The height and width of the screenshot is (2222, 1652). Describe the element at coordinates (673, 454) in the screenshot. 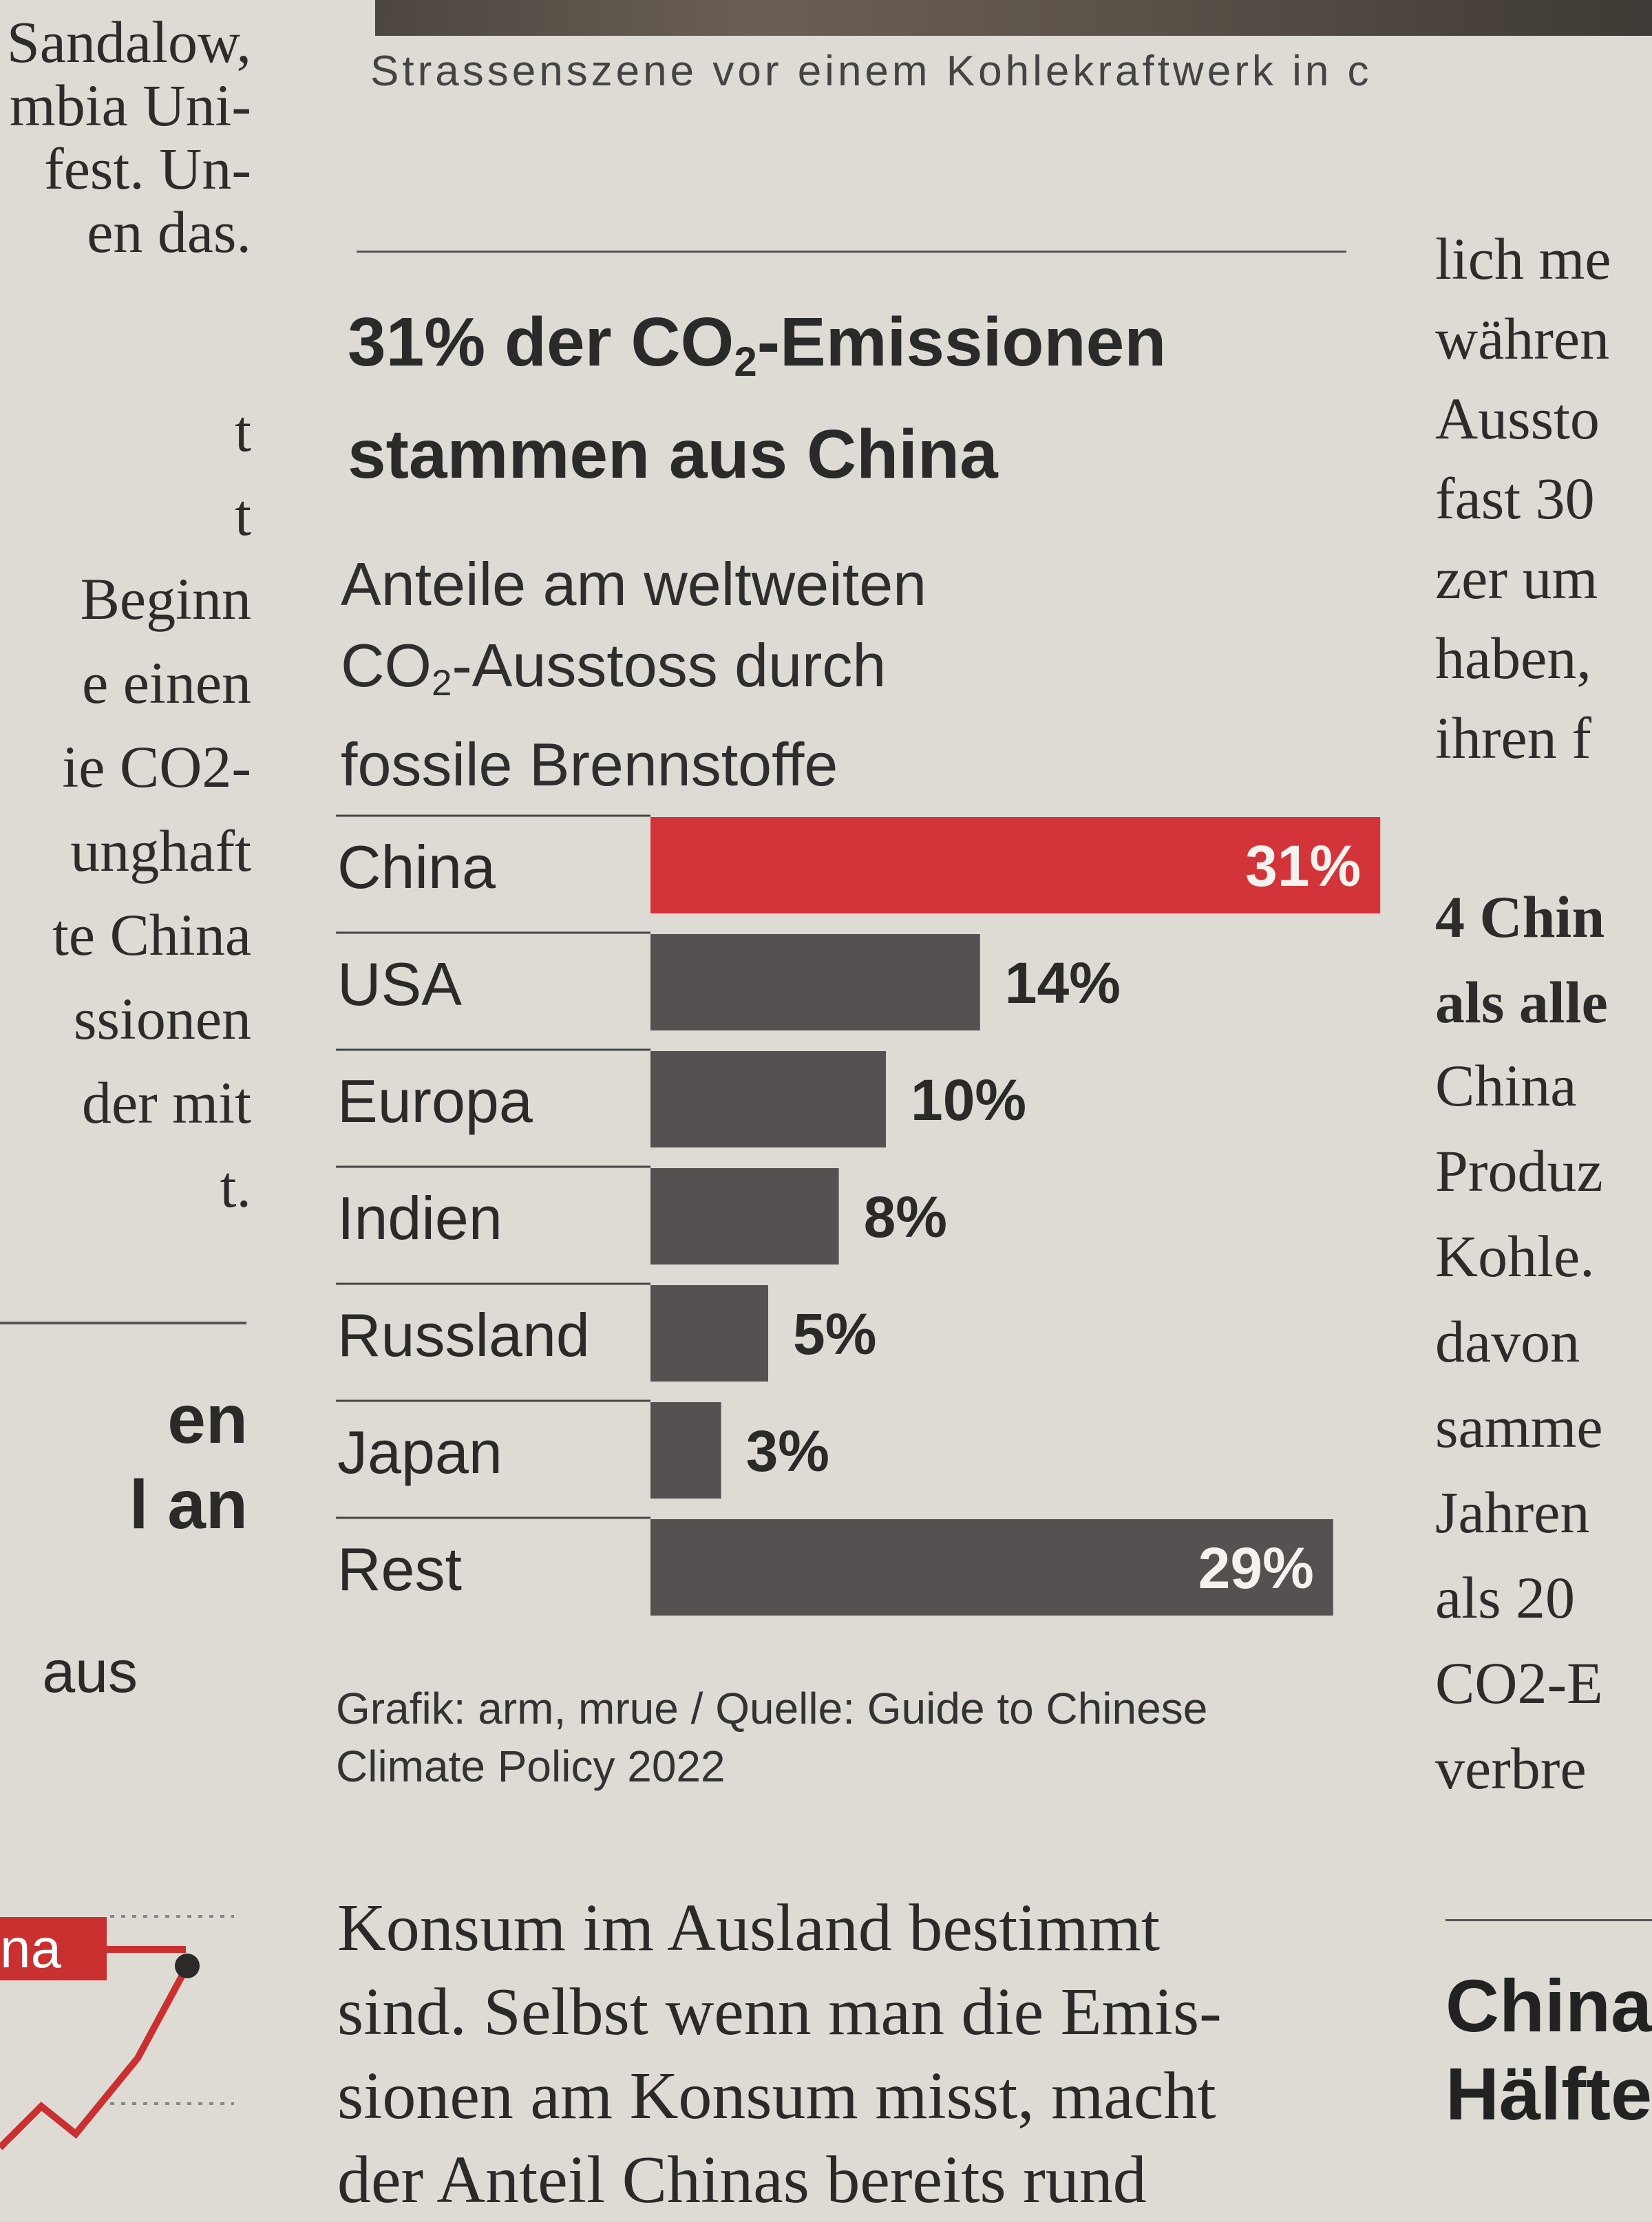

I see `chart-title-line-2: stammen aus China` at that location.